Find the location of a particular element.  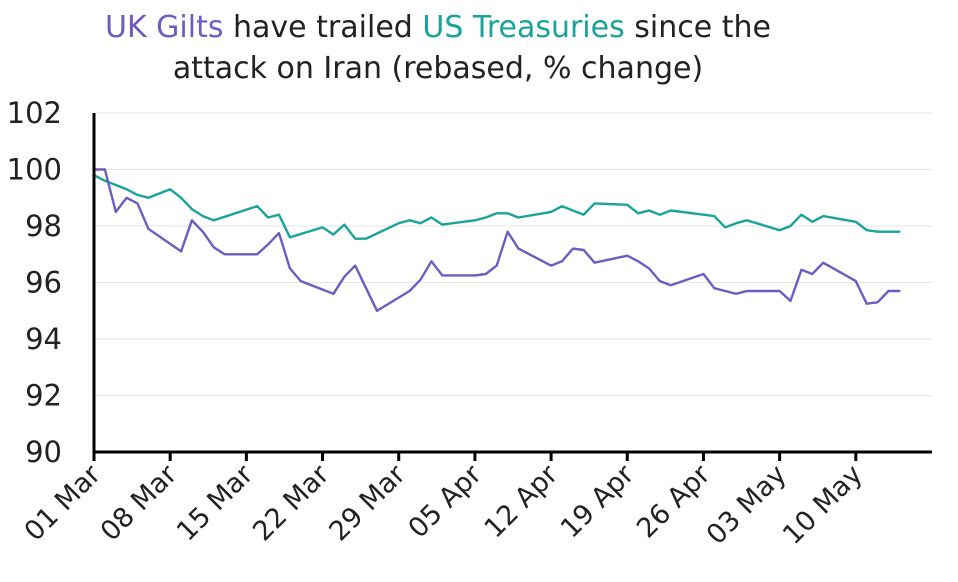

y-tick-label-102: 102 is located at coordinates (34, 113).